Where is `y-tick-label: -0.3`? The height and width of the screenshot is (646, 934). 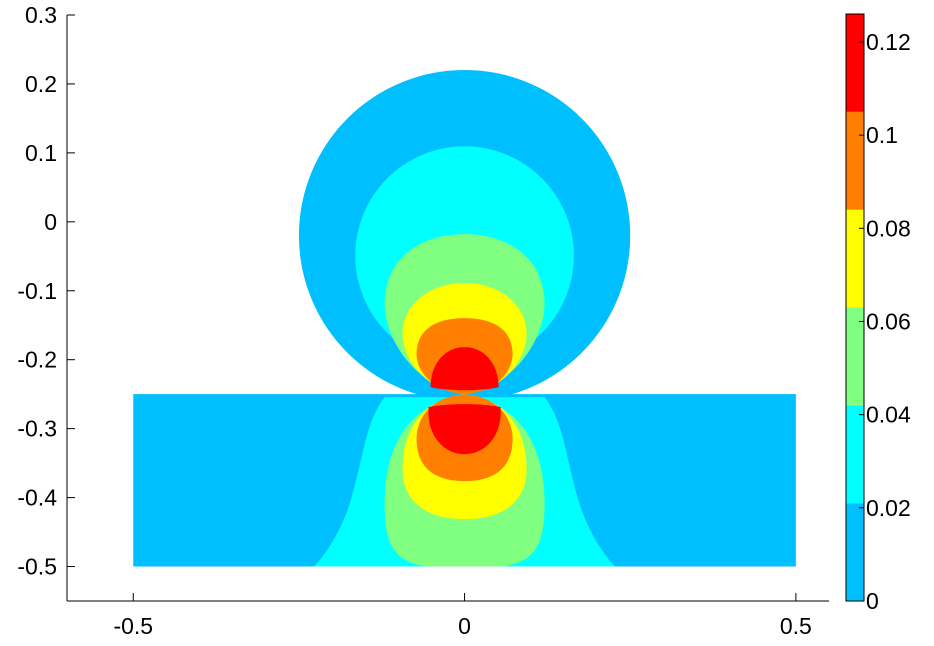
y-tick-label: -0.3 is located at coordinates (37, 429).